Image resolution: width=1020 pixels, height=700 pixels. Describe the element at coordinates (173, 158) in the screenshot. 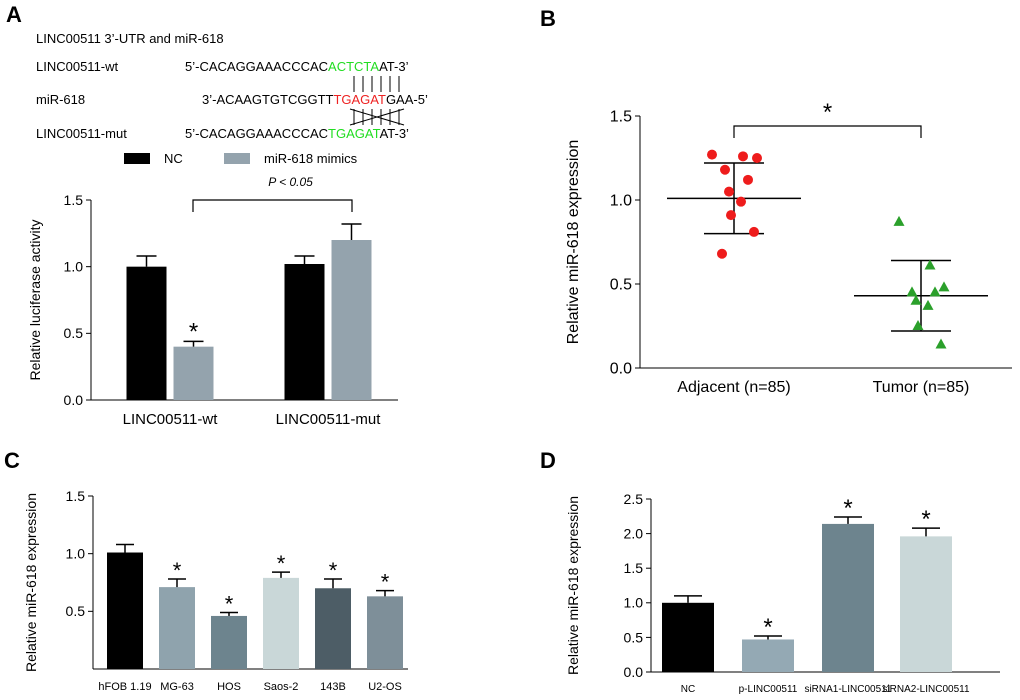

I see `legend-label-nc: NC` at that location.